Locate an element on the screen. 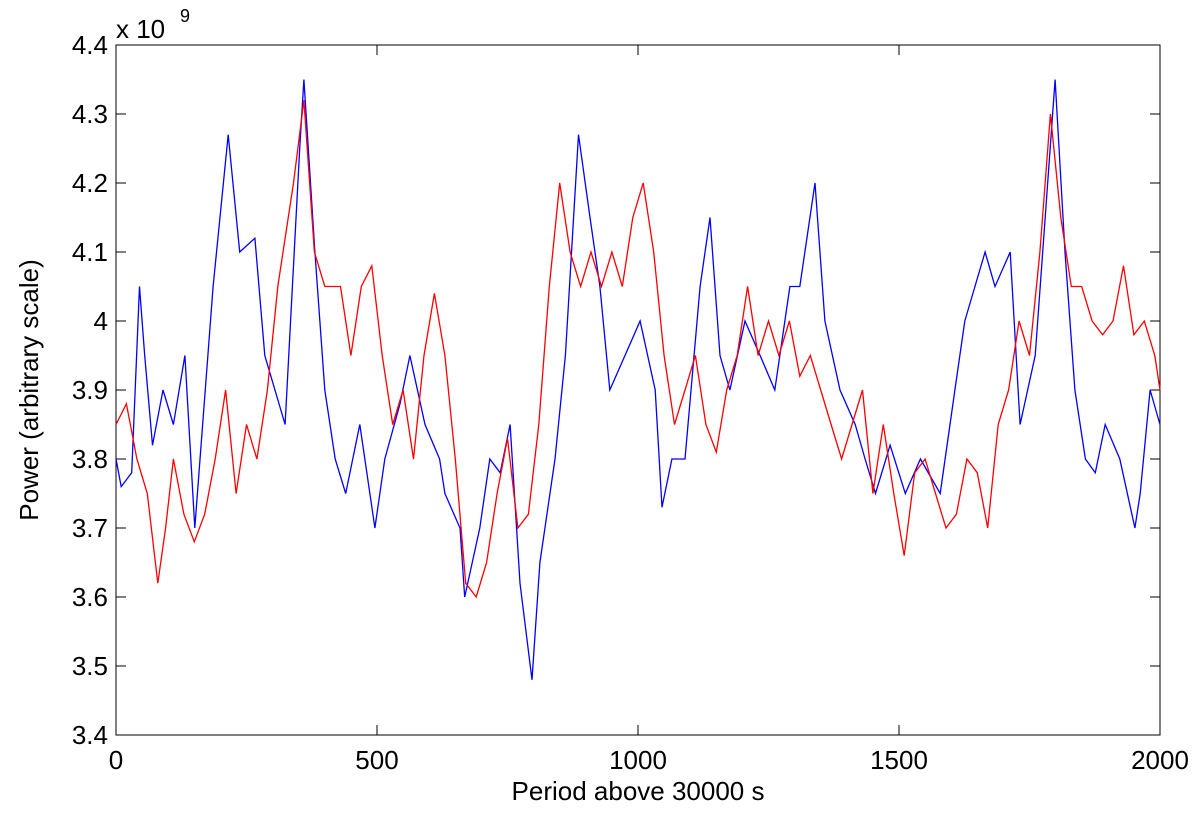 The height and width of the screenshot is (831, 1200). axis-multiplier: x 10 is located at coordinates (140, 29).